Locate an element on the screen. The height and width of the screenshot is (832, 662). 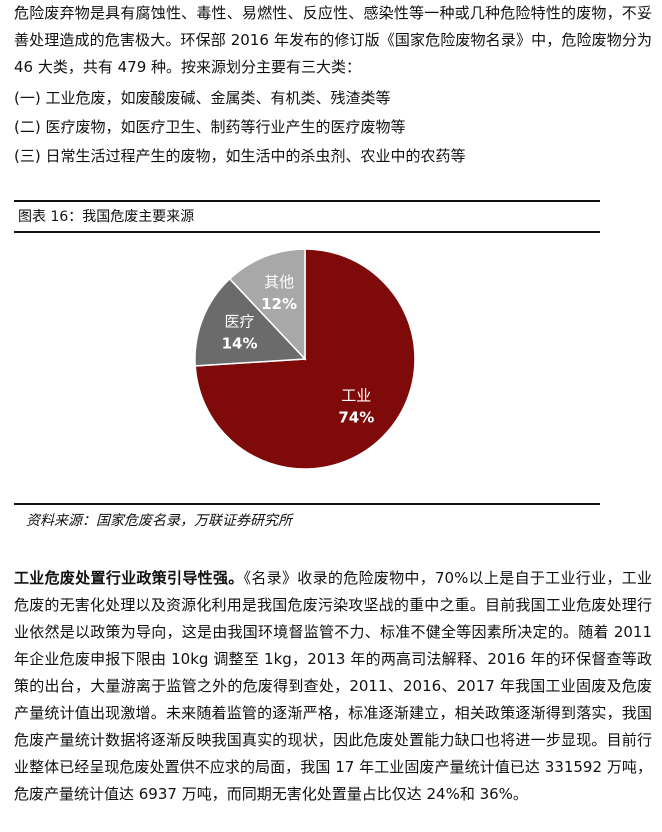
list-item: (三) 日常生活过程产生的废物，如生活中的杀虫剂、农业中的农药等 is located at coordinates (240, 156).